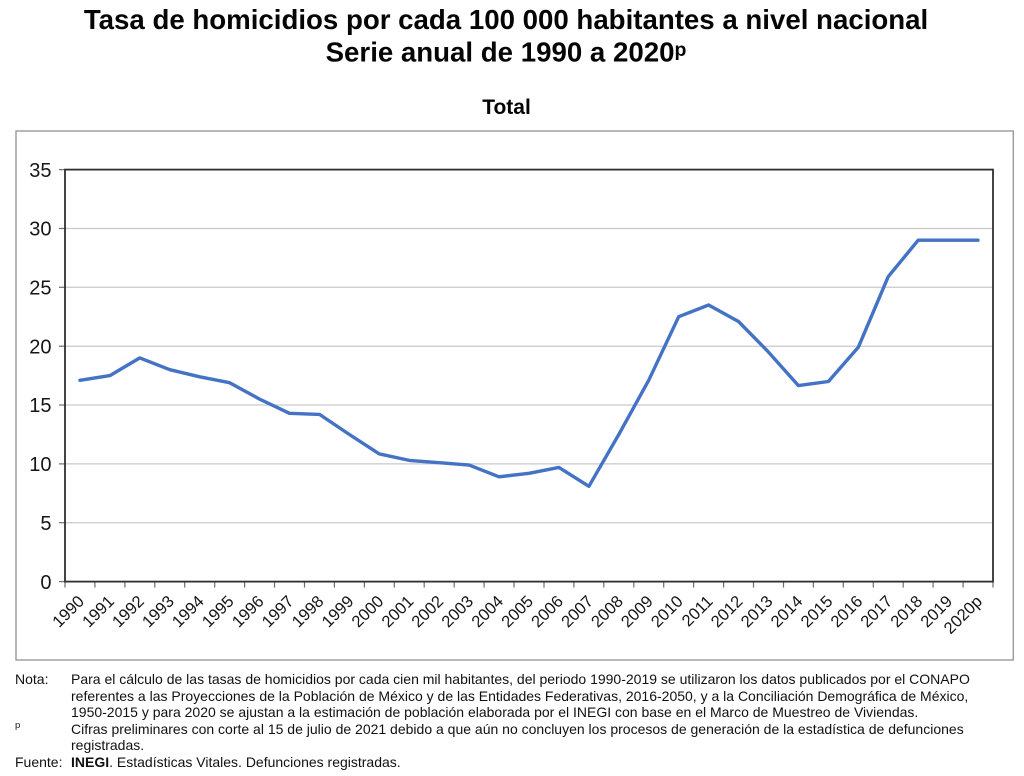 The width and height of the screenshot is (1024, 776). What do you see at coordinates (338, 612) in the screenshot?
I see `svg-text: 1999` at bounding box center [338, 612].